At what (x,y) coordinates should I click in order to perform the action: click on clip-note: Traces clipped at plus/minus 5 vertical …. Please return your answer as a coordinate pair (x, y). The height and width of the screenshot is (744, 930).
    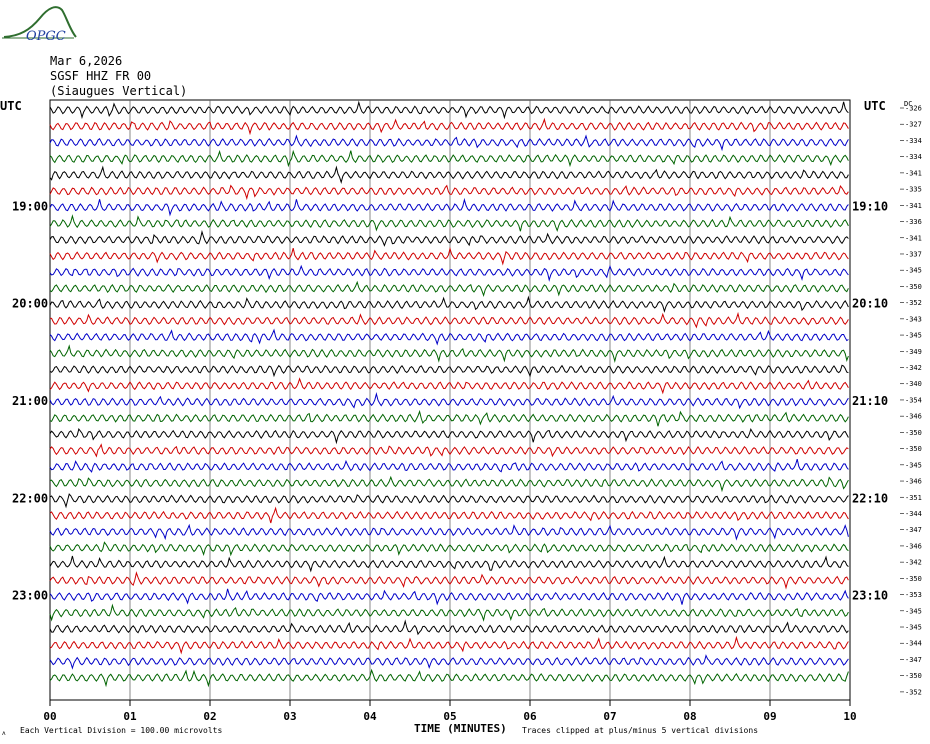
    Looking at the image, I should click on (640, 730).